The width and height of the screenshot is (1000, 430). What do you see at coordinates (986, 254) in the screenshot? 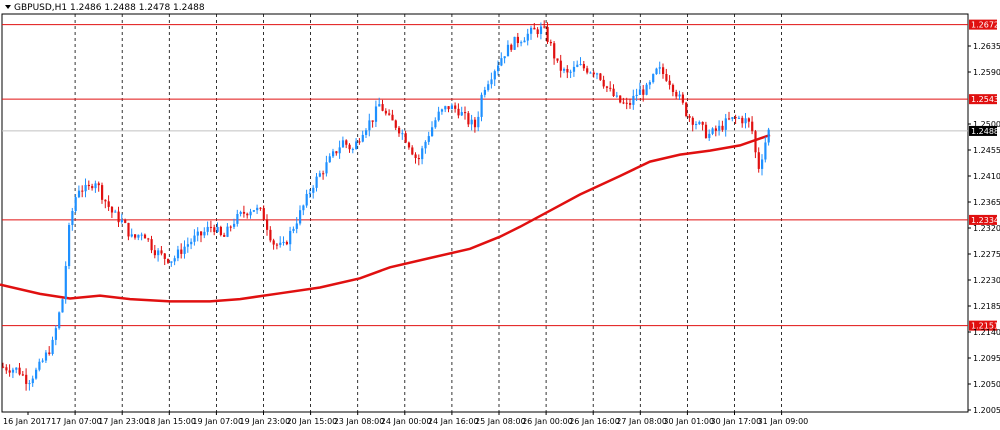
I see `y-tick-label: 1.2275` at bounding box center [986, 254].